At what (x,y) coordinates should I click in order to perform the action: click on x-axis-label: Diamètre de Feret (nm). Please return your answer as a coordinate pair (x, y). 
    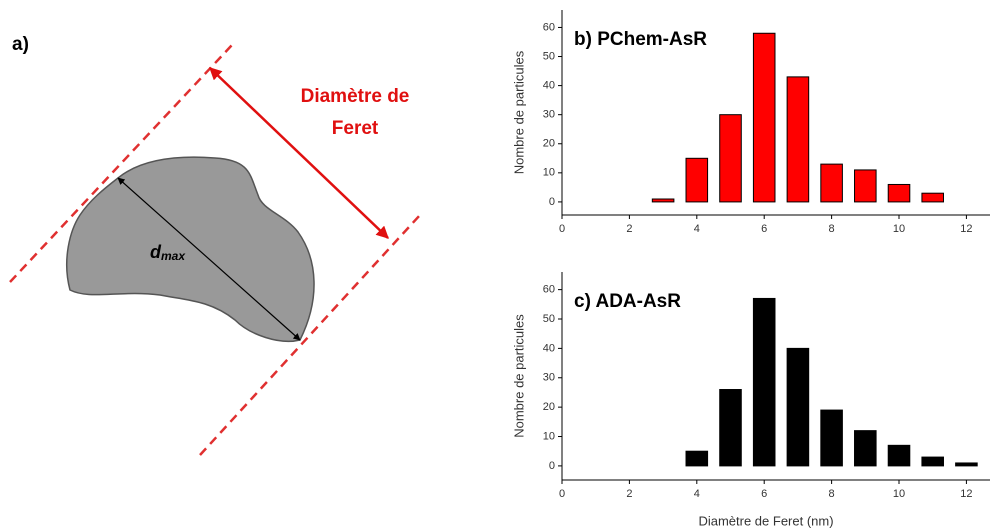
    Looking at the image, I should click on (765, 520).